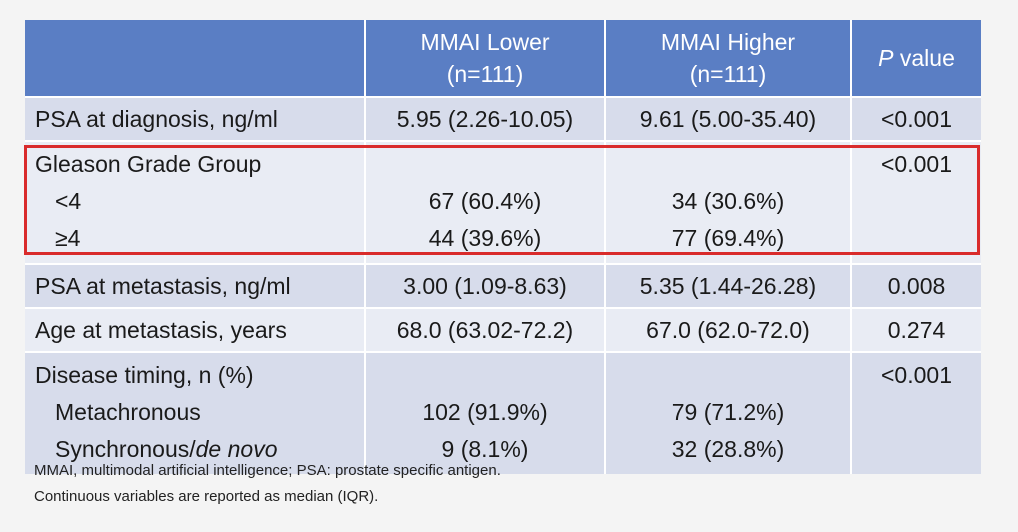 This screenshot has height=532, width=1018. I want to click on cell-label: PSA at diagnosis, ng/ml, so click(195, 118).